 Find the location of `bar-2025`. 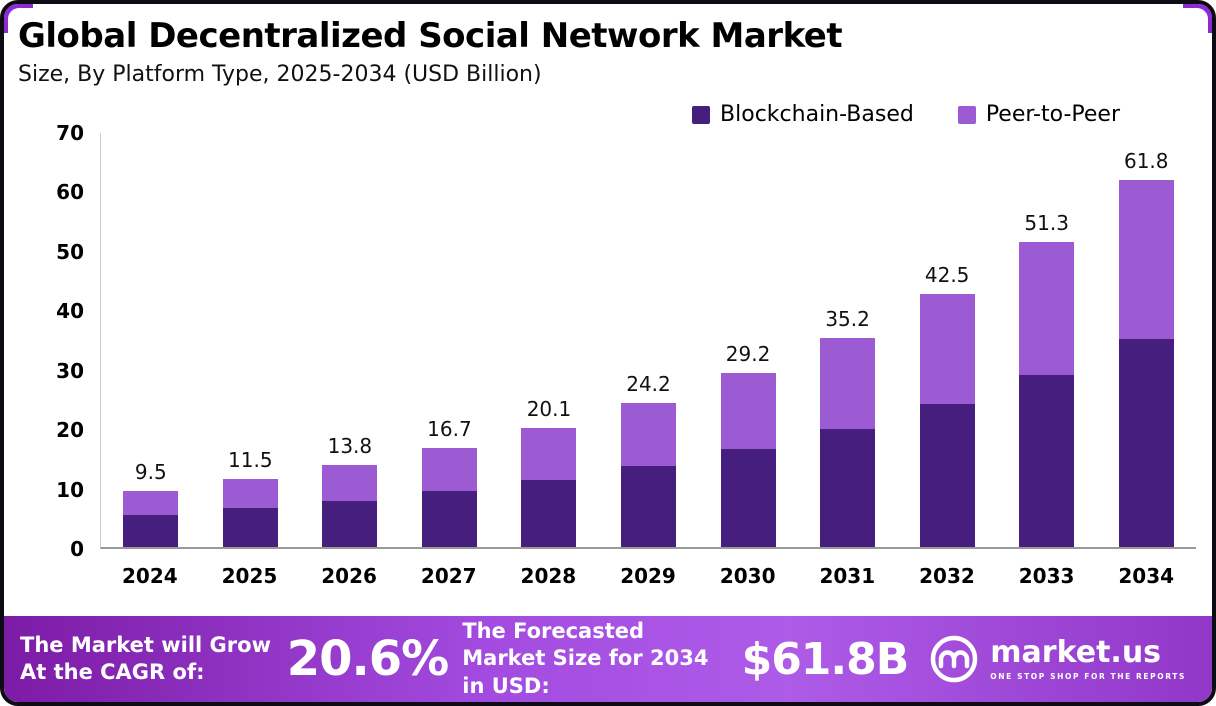

bar-2025 is located at coordinates (250, 512).